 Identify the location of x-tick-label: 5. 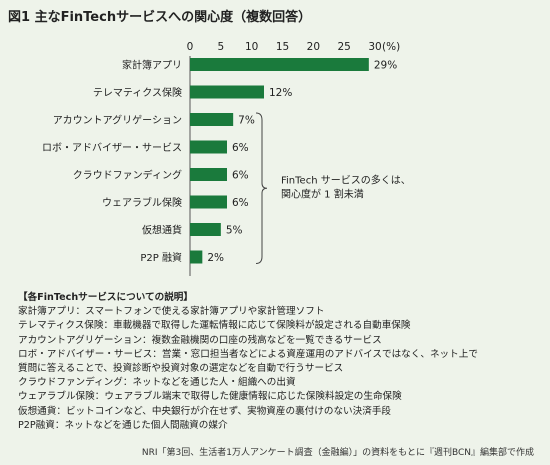
(220, 47).